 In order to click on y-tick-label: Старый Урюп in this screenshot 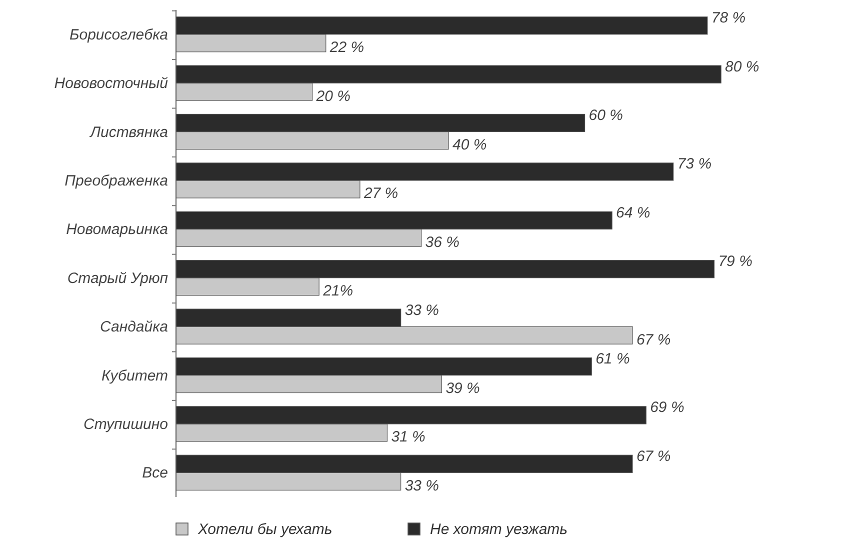, I will do `click(117, 278)`.